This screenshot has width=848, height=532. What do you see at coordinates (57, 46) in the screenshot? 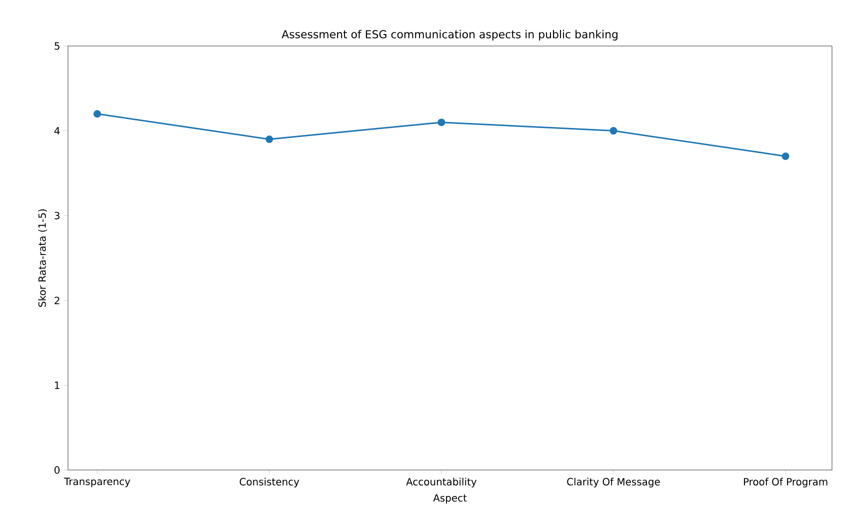
I see `y-tick-label: 5` at bounding box center [57, 46].